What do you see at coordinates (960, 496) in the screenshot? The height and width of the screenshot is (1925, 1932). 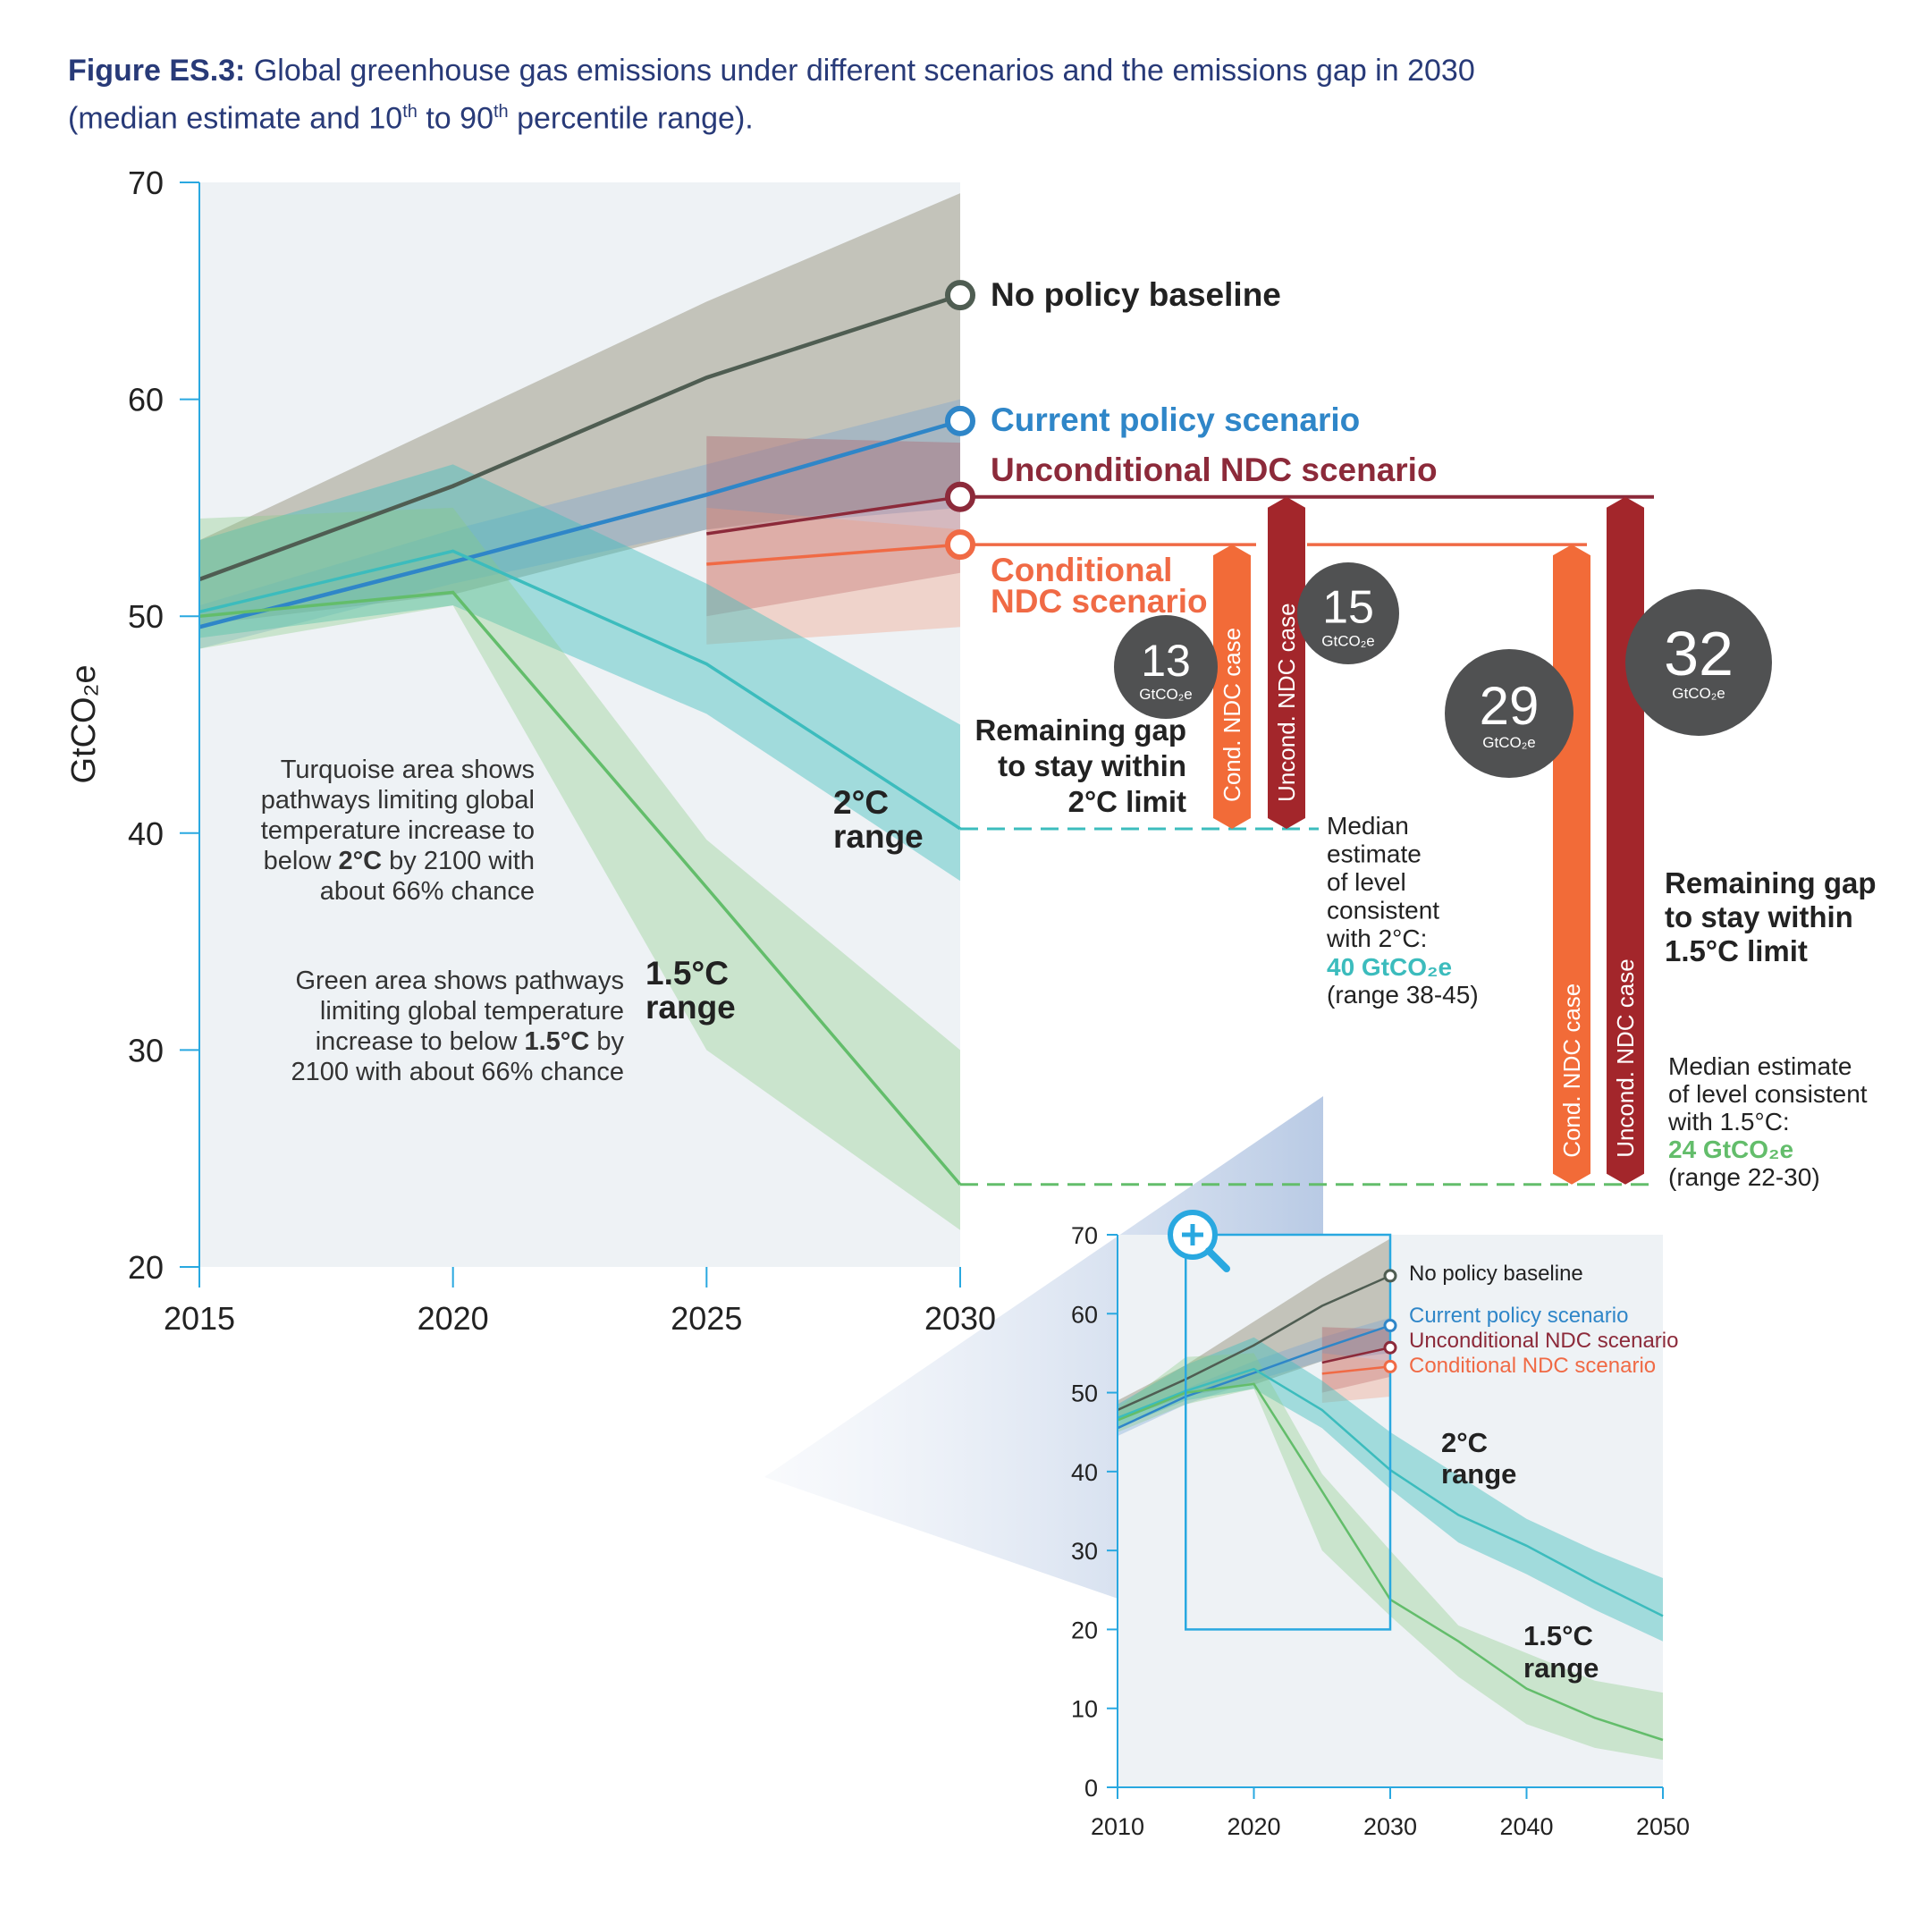 I see `uncond-ndc-marker` at bounding box center [960, 496].